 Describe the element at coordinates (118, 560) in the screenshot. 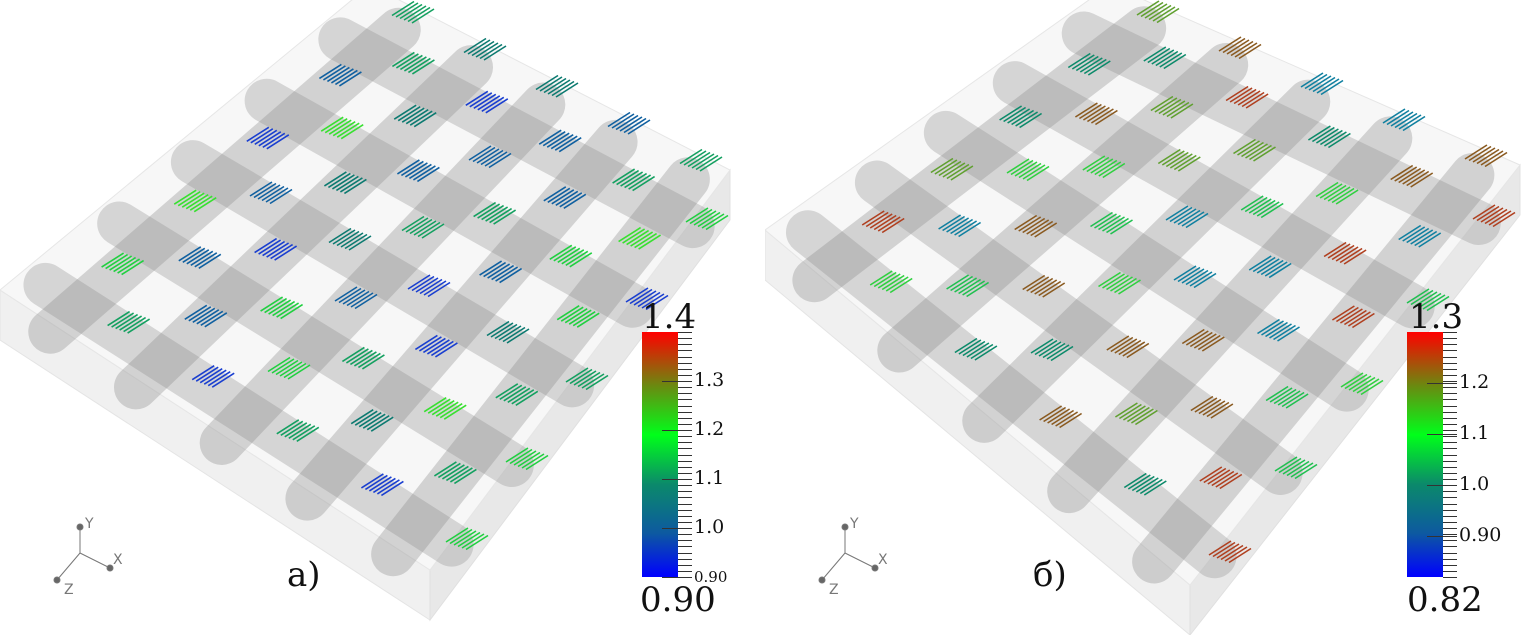

I see `axis-x-label: X` at that location.